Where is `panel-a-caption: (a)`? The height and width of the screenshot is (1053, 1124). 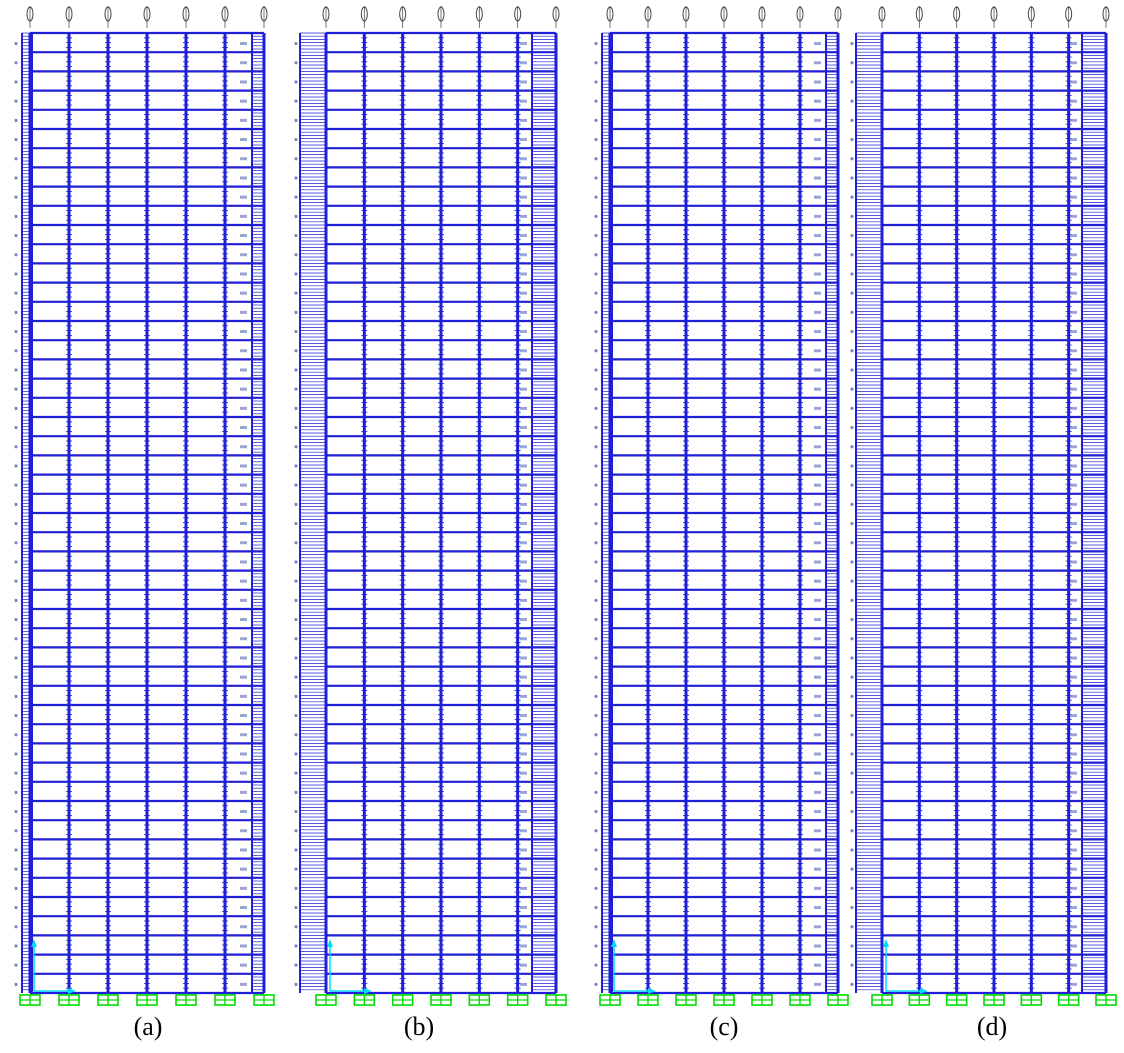
panel-a-caption: (a) is located at coordinates (148, 1026).